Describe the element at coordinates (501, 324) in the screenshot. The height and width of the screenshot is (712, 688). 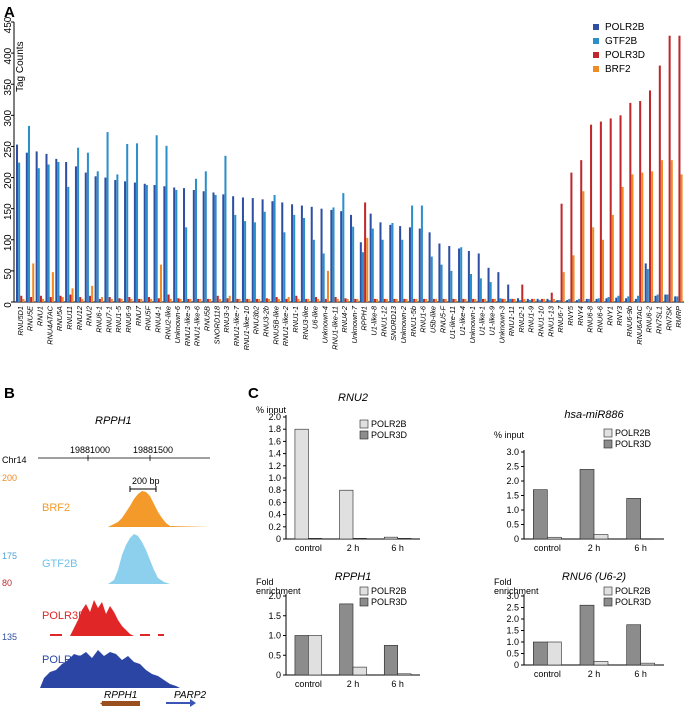
I see `panel-a-category-label: Unknown-3` at that location.